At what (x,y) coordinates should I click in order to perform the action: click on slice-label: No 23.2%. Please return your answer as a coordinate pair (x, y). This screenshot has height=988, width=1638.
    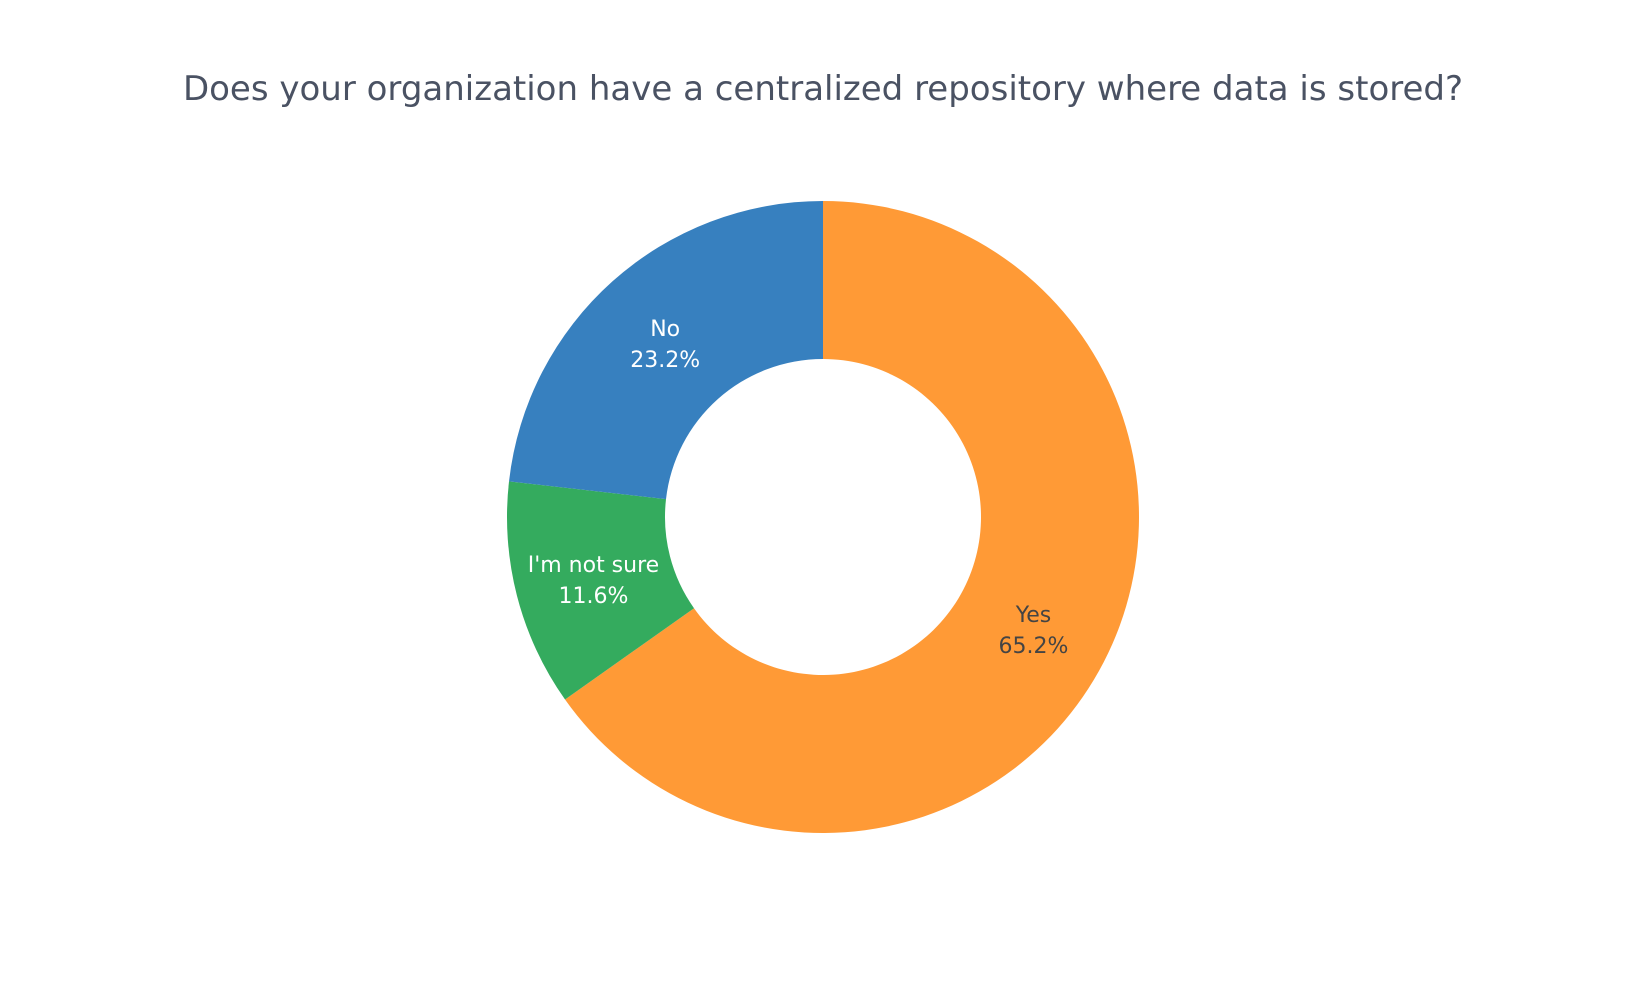
    Looking at the image, I should click on (665, 345).